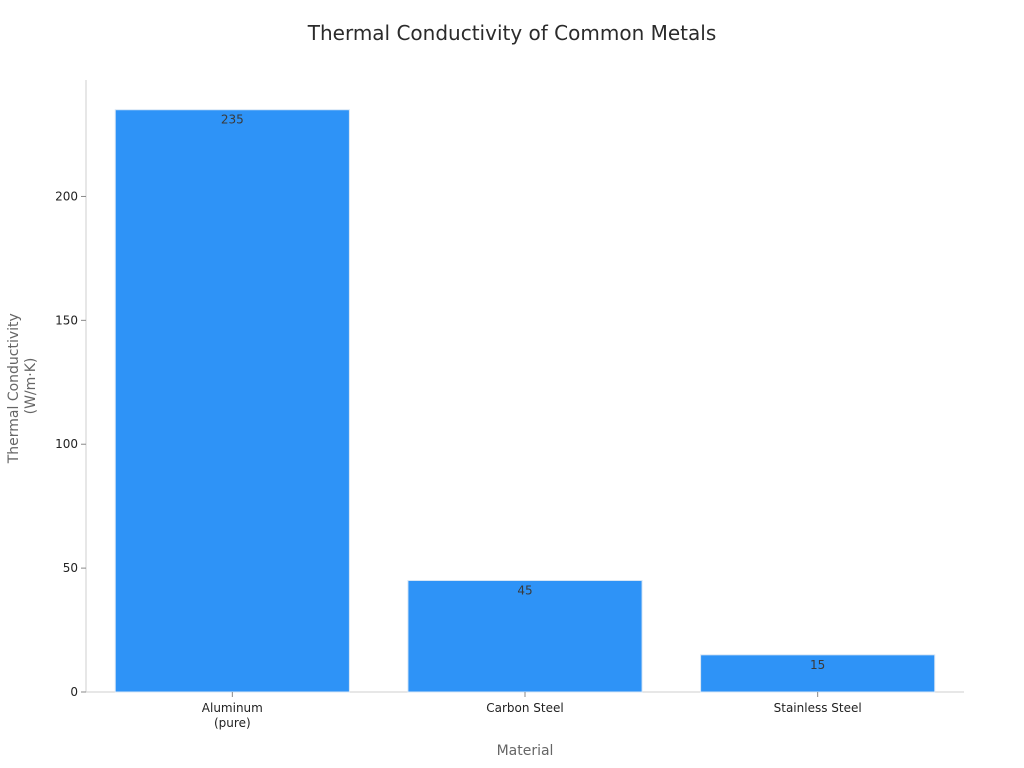 This screenshot has height=768, width=1024. What do you see at coordinates (817, 665) in the screenshot?
I see `bar-value-label: 15` at bounding box center [817, 665].